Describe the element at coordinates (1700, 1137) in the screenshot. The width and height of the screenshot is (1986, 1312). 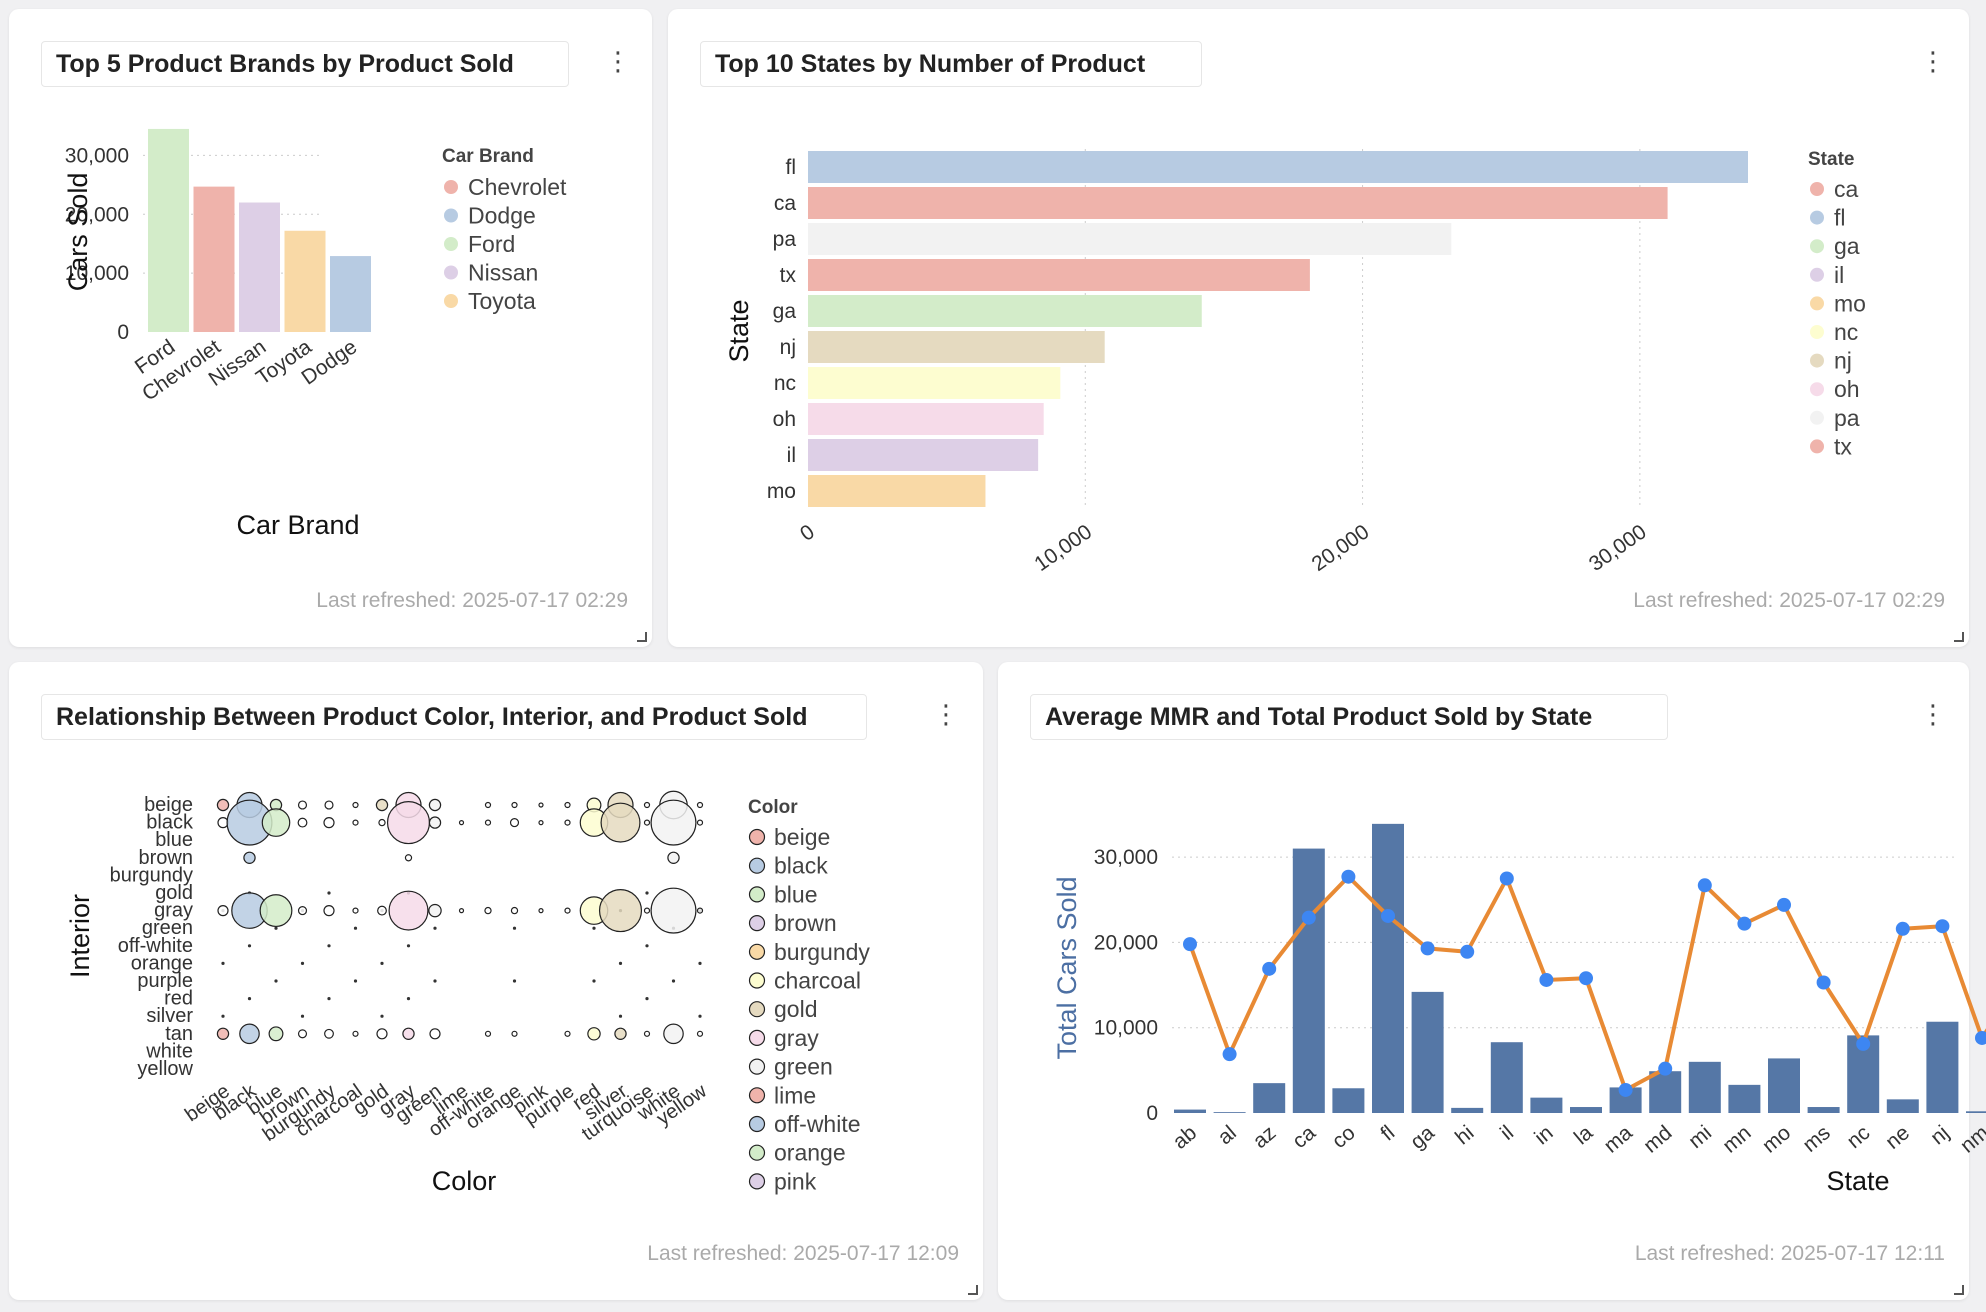
I see `mmr-x-tick-label: mi` at that location.